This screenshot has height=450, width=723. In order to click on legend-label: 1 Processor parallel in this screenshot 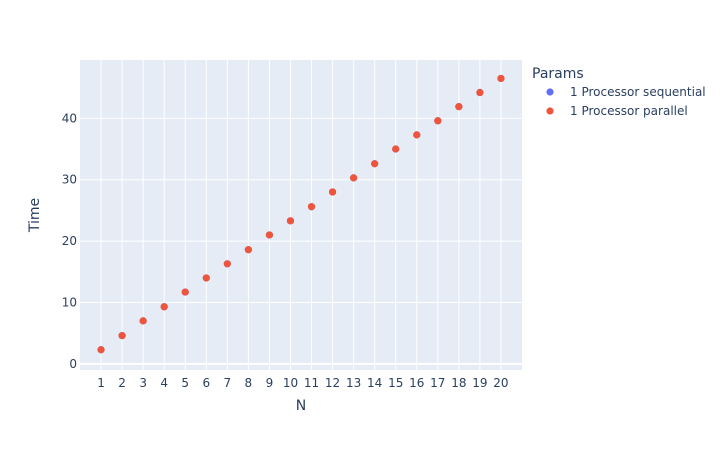, I will do `click(629, 111)`.